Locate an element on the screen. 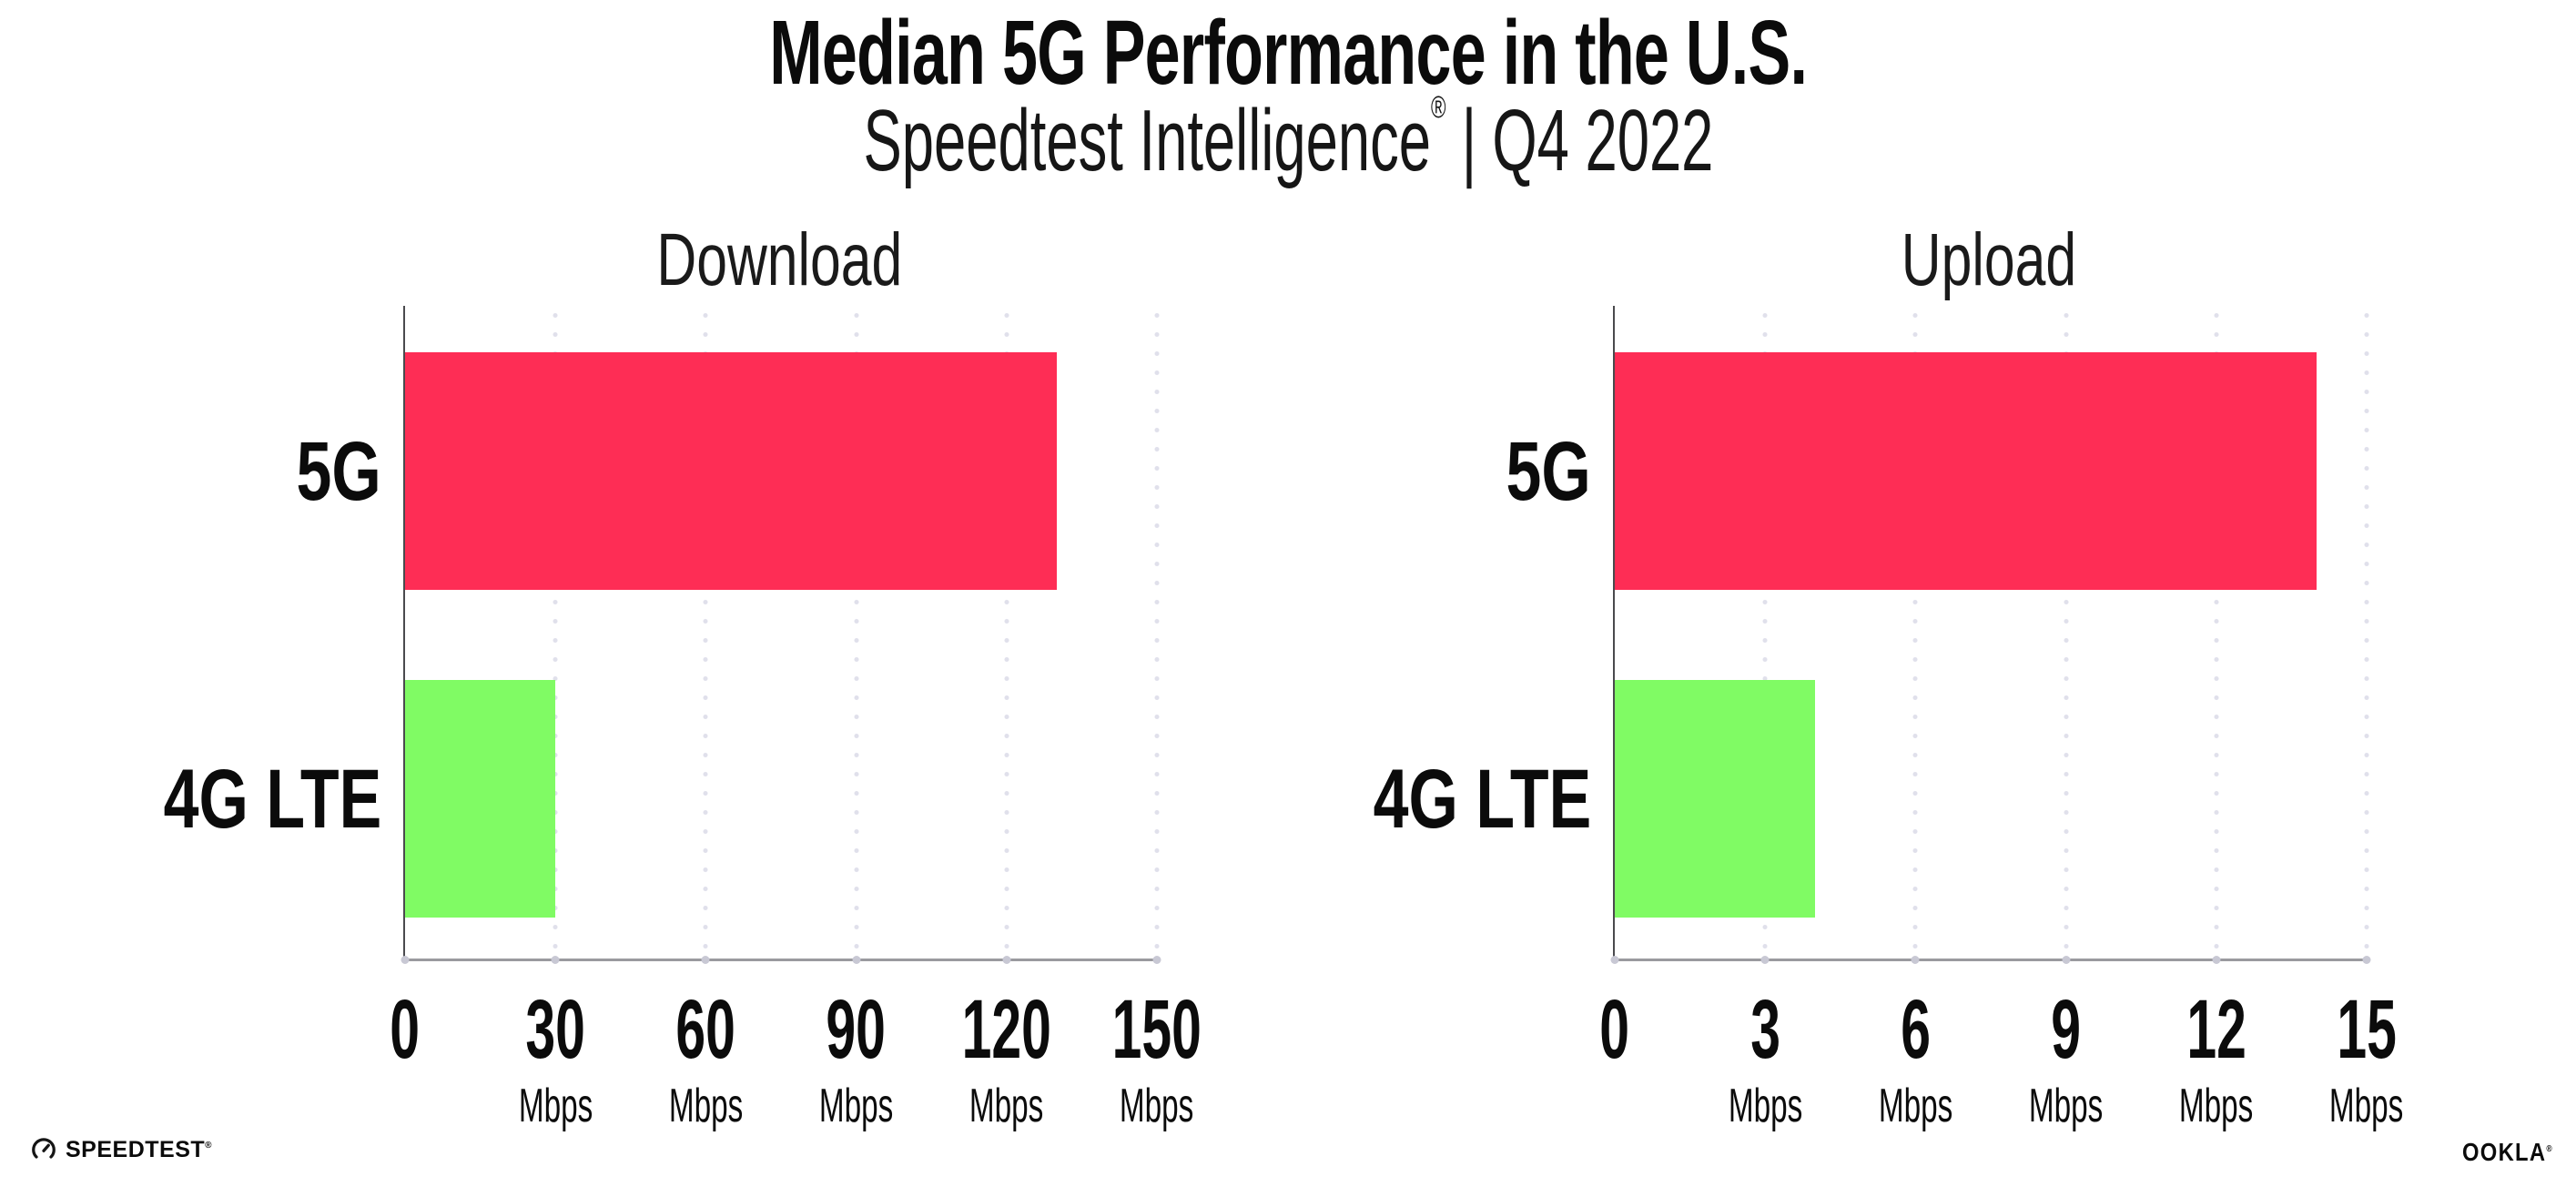  x-tick-label-150: 150 Mbps is located at coordinates (1157, 1059).